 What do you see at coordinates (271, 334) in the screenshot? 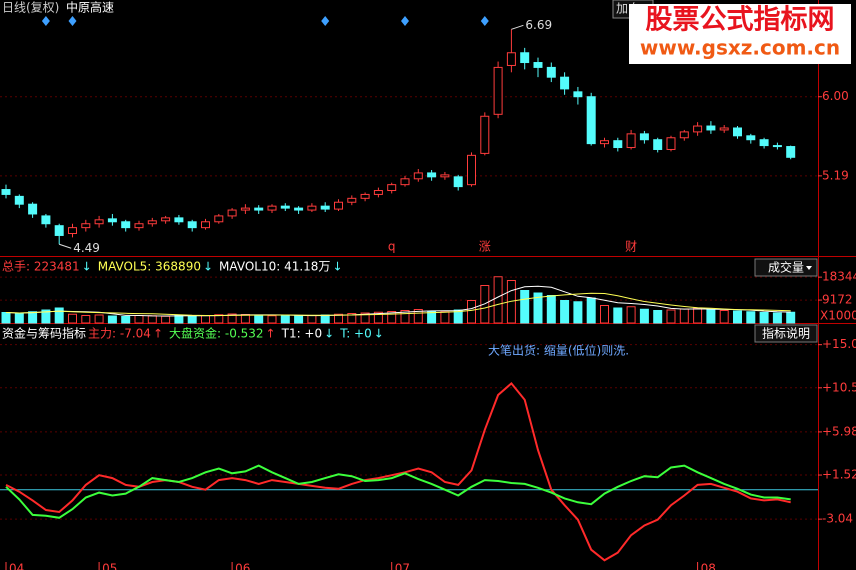
I see `header-item: ↑` at bounding box center [271, 334].